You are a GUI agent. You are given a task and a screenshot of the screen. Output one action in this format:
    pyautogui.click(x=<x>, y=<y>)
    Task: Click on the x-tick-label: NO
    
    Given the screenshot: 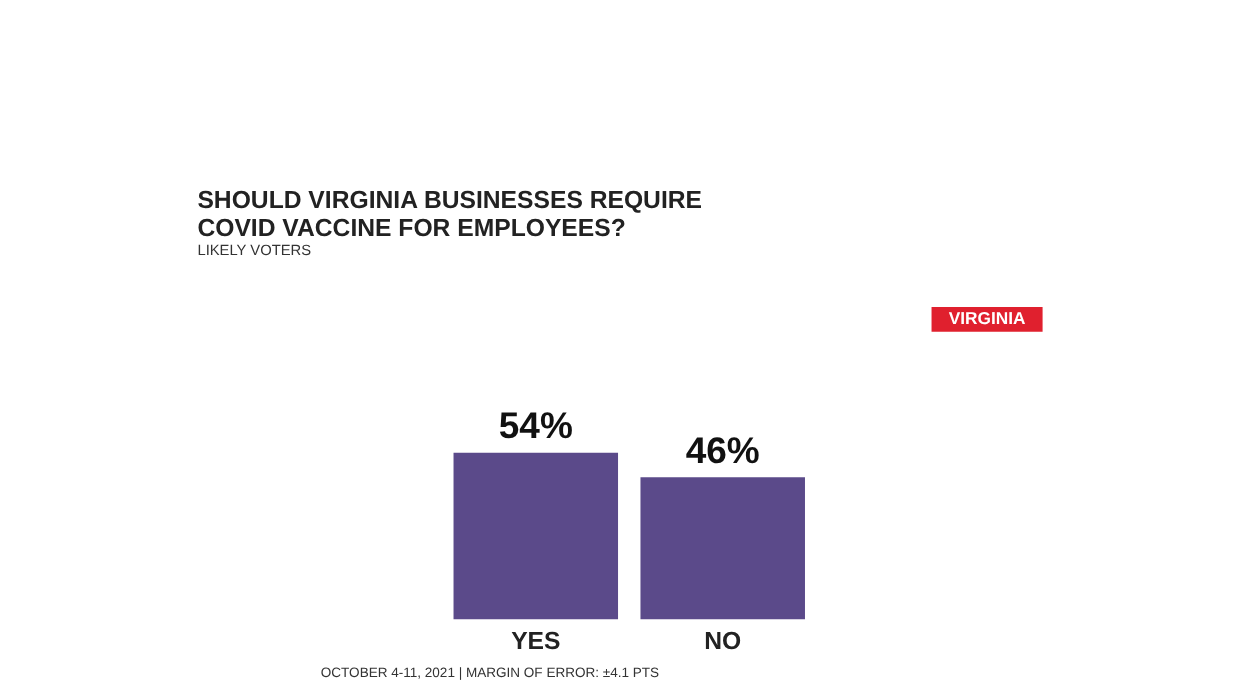 What is the action you would take?
    pyautogui.click(x=723, y=641)
    